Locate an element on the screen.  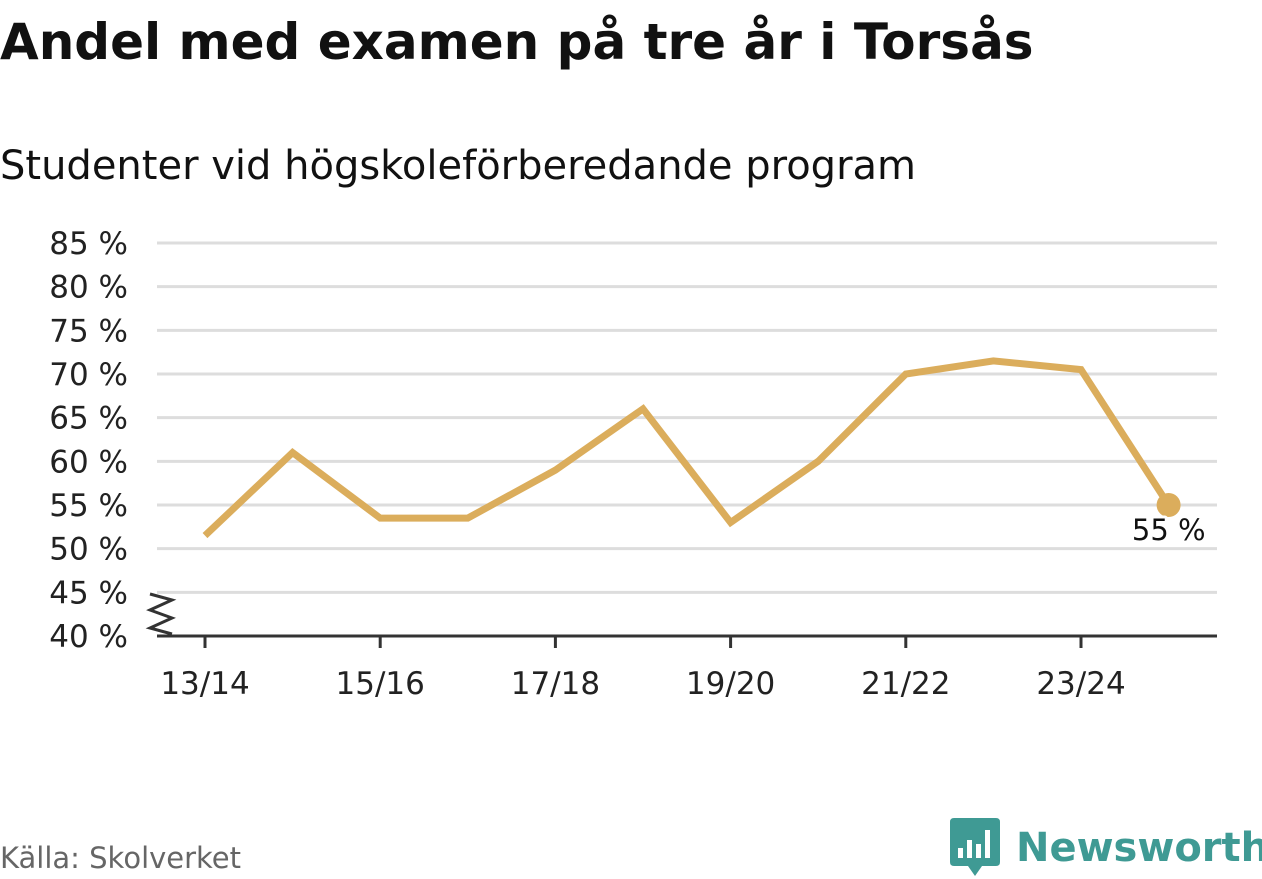
y-tick-label: 40 % is located at coordinates (88, 637).